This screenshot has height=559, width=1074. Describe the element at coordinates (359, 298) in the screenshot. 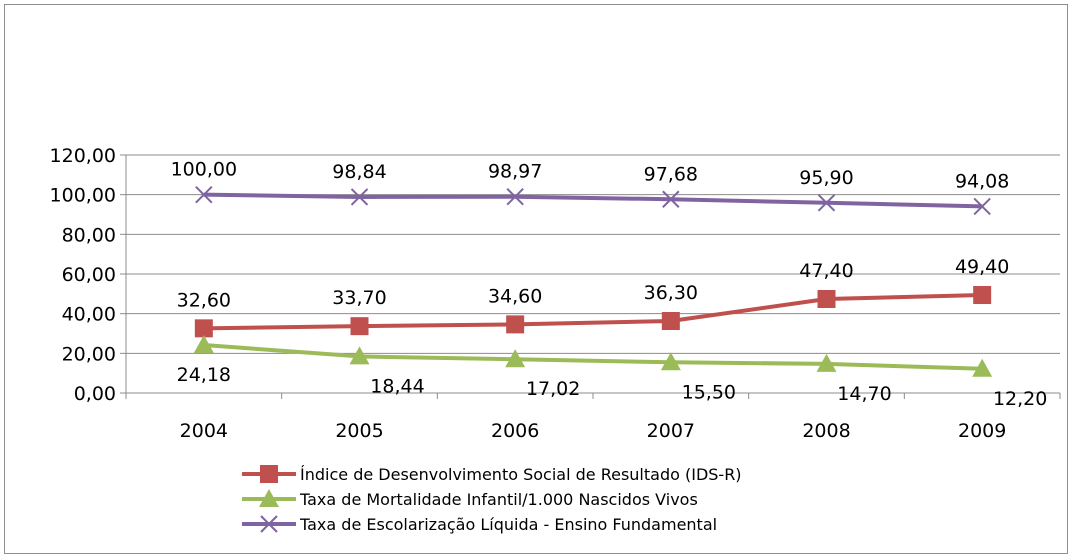

I see `data-label: 33,70` at that location.